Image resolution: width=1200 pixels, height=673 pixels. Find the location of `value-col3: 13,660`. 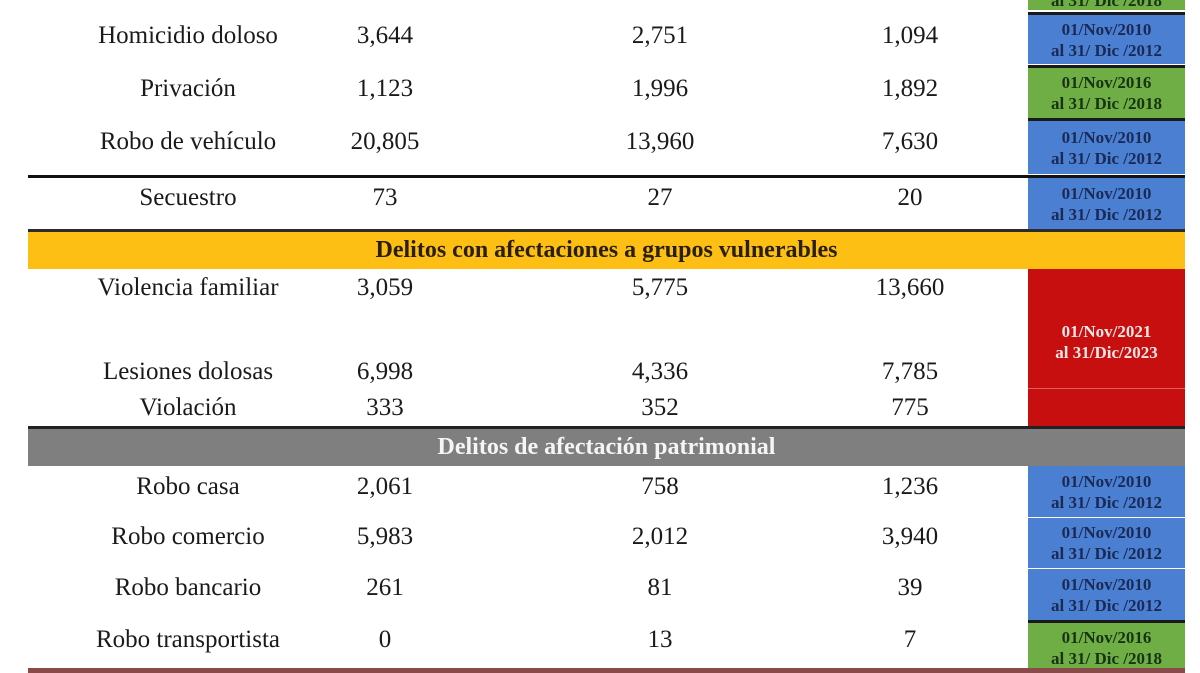

value-col3: 13,660 is located at coordinates (910, 287).